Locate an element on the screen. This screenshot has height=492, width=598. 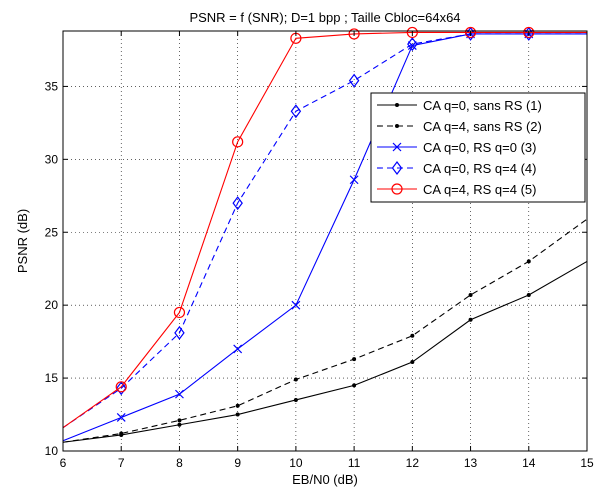
y-tick-label: 15 is located at coordinates (52, 378).